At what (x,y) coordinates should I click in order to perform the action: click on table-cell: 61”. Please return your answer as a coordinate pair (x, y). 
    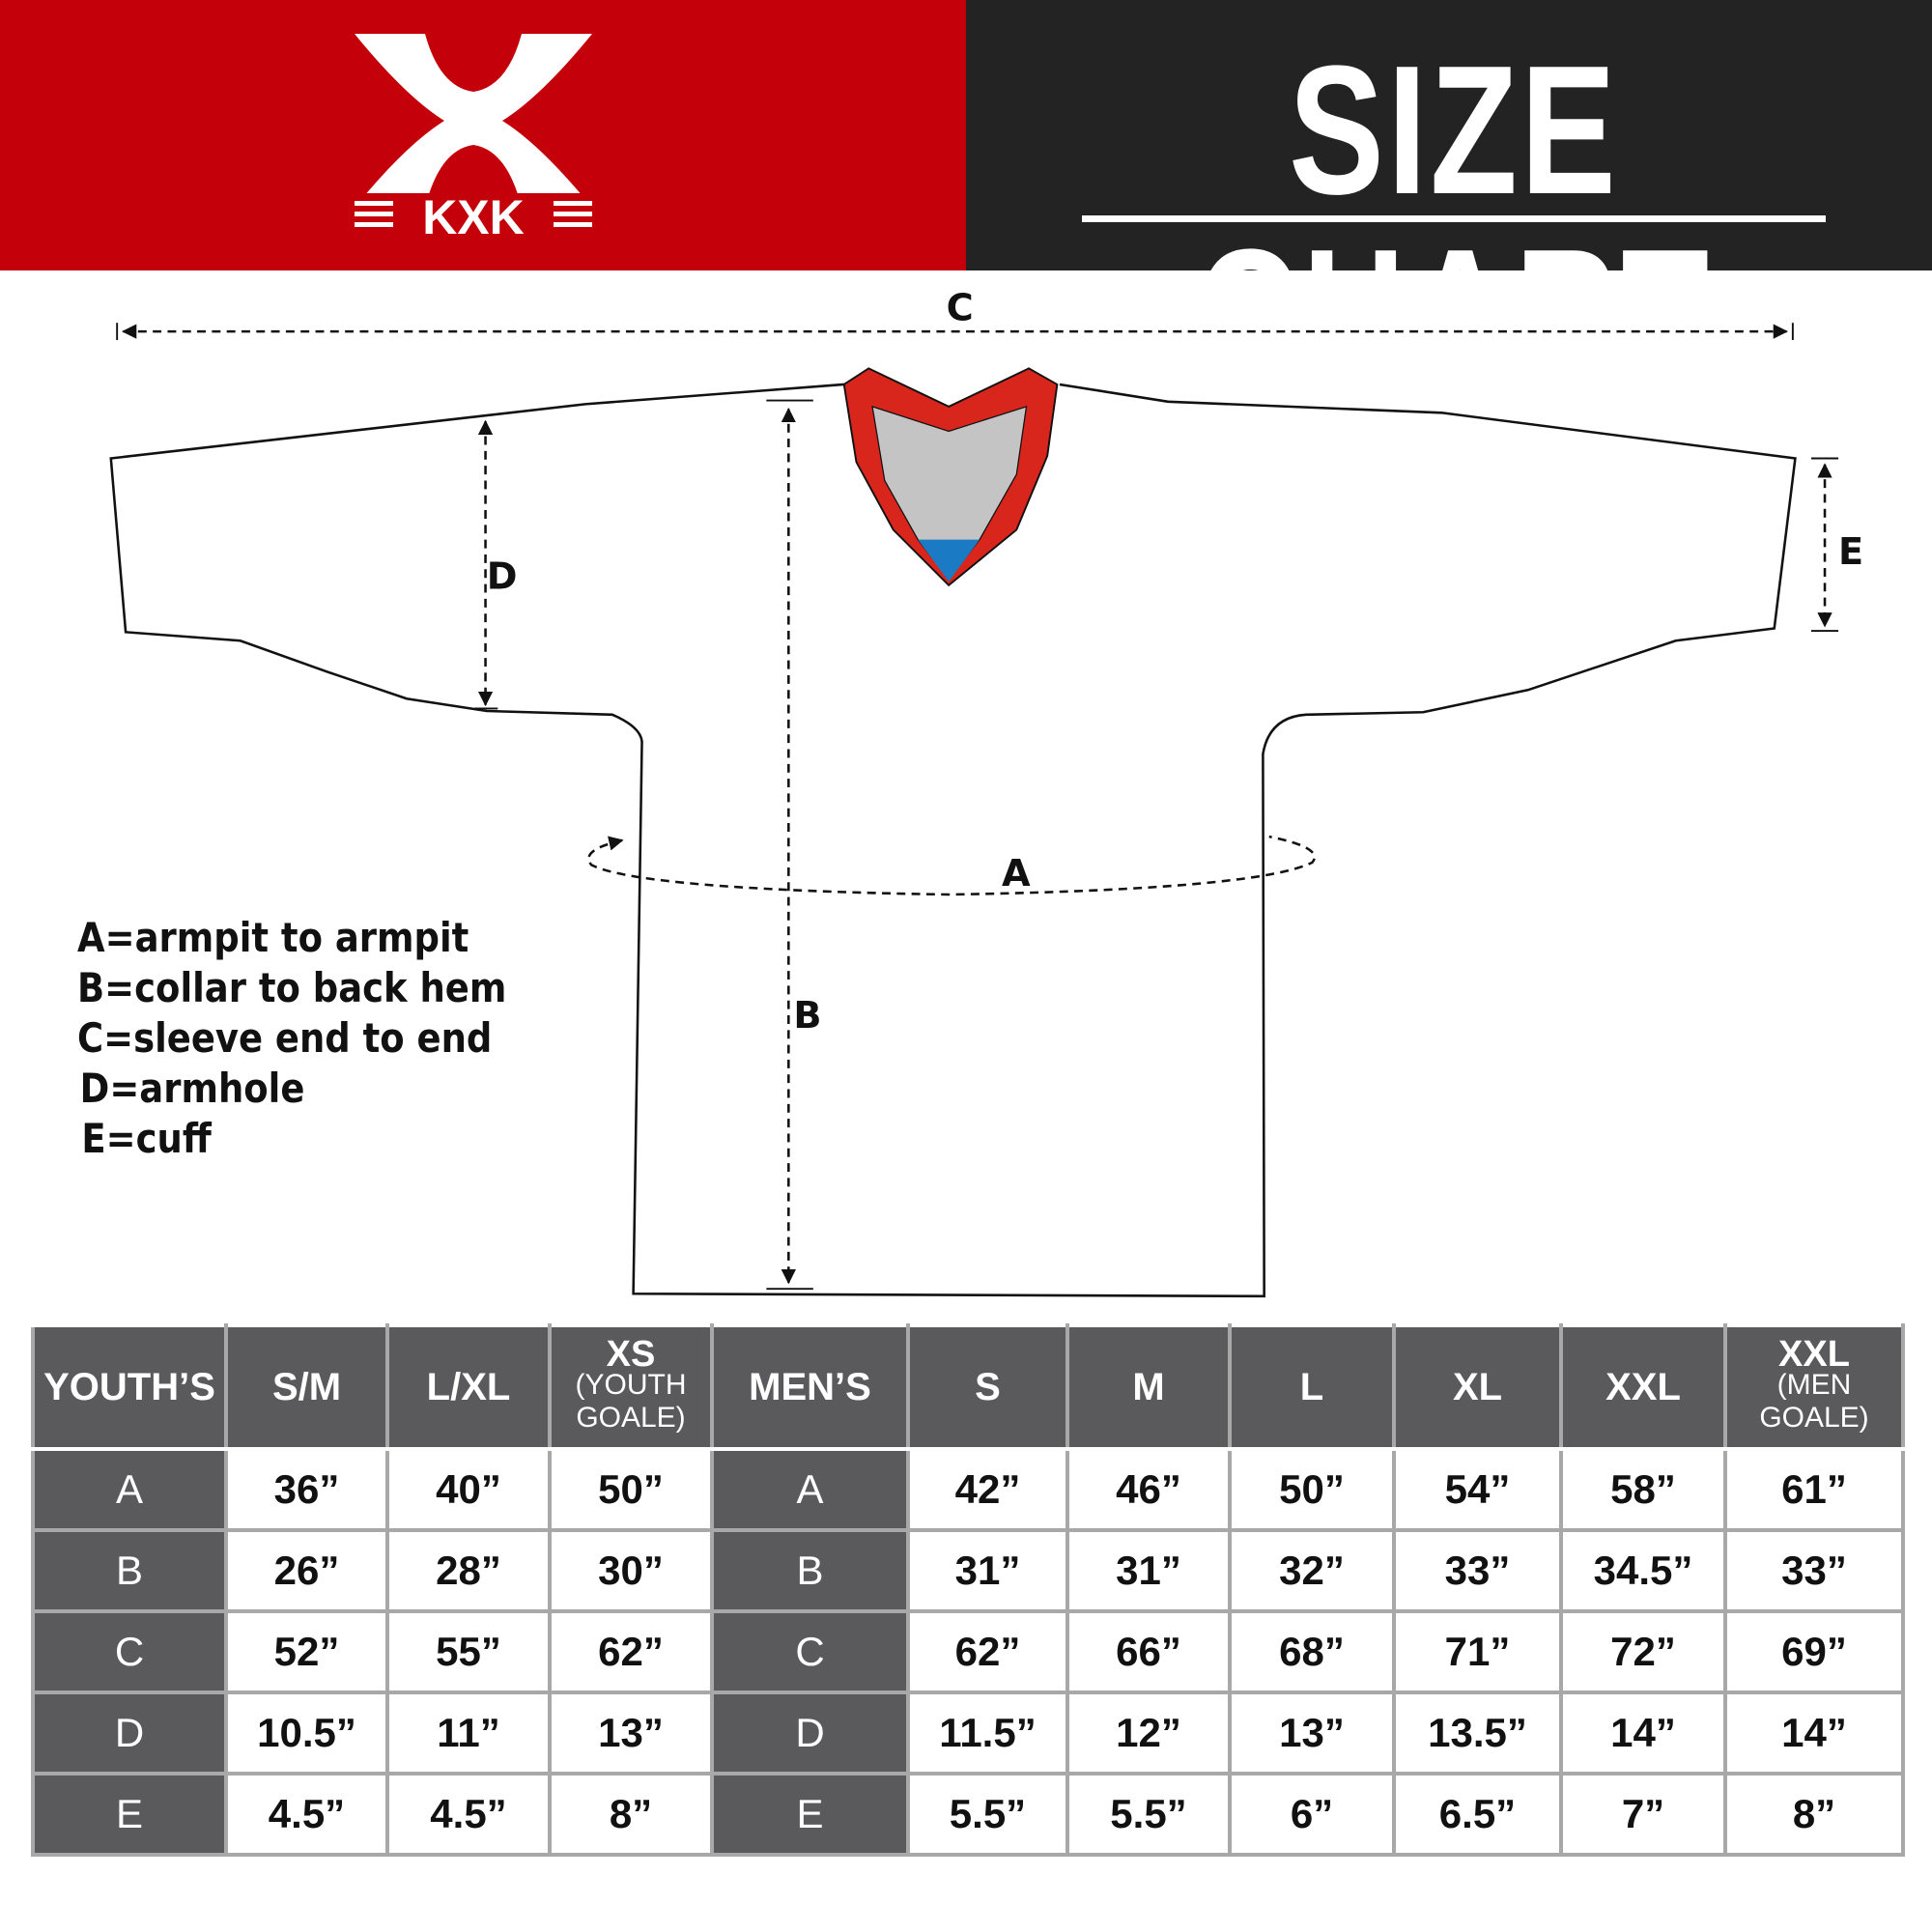
    Looking at the image, I should click on (1814, 1489).